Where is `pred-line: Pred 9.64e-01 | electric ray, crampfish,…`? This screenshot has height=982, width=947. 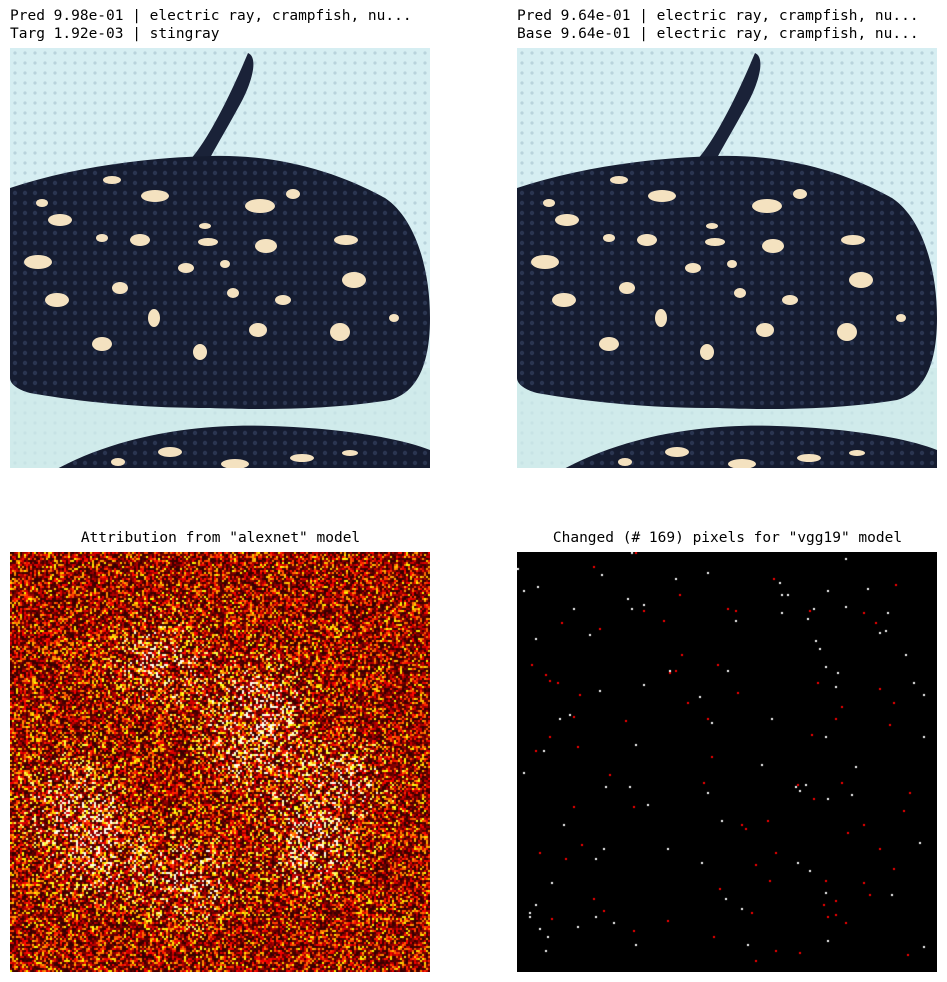
pred-line: Pred 9.64e-01 | electric ray, crampfish,… is located at coordinates (718, 16).